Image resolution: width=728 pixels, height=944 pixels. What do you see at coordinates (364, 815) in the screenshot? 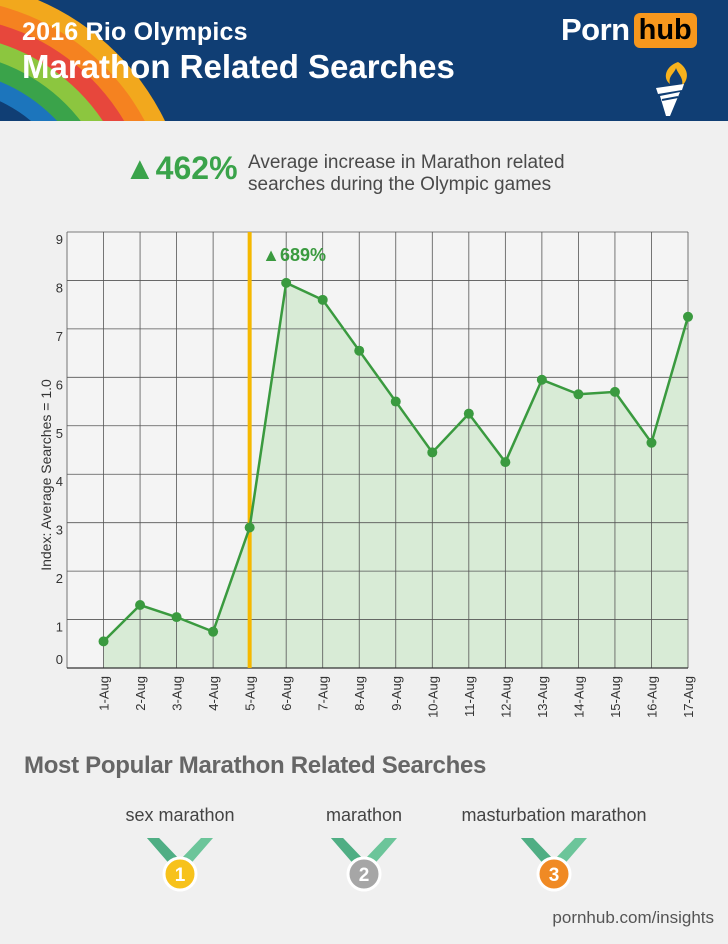
I see `popular-search-label: marathon` at bounding box center [364, 815].